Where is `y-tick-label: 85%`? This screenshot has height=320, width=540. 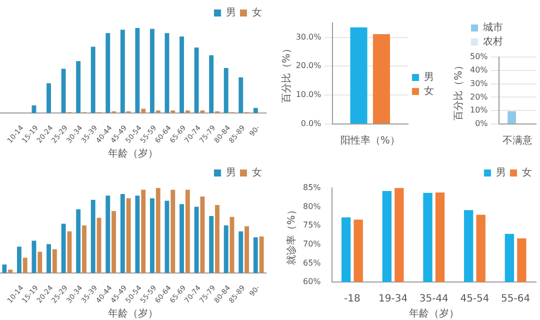 y-tick-label: 85% is located at coordinates (312, 187).